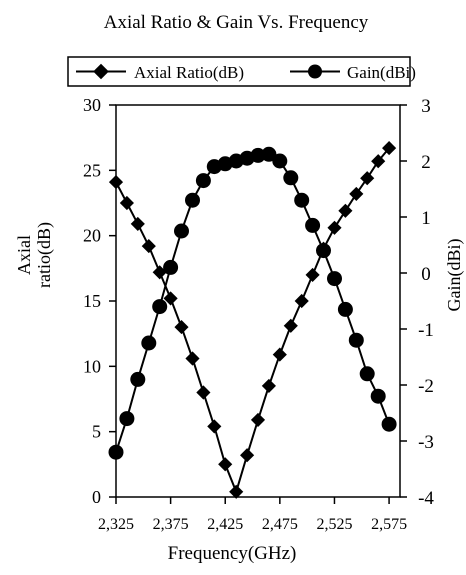 The image size is (466, 575). Describe the element at coordinates (334, 524) in the screenshot. I see `x-tick-label: 2,525` at that location.